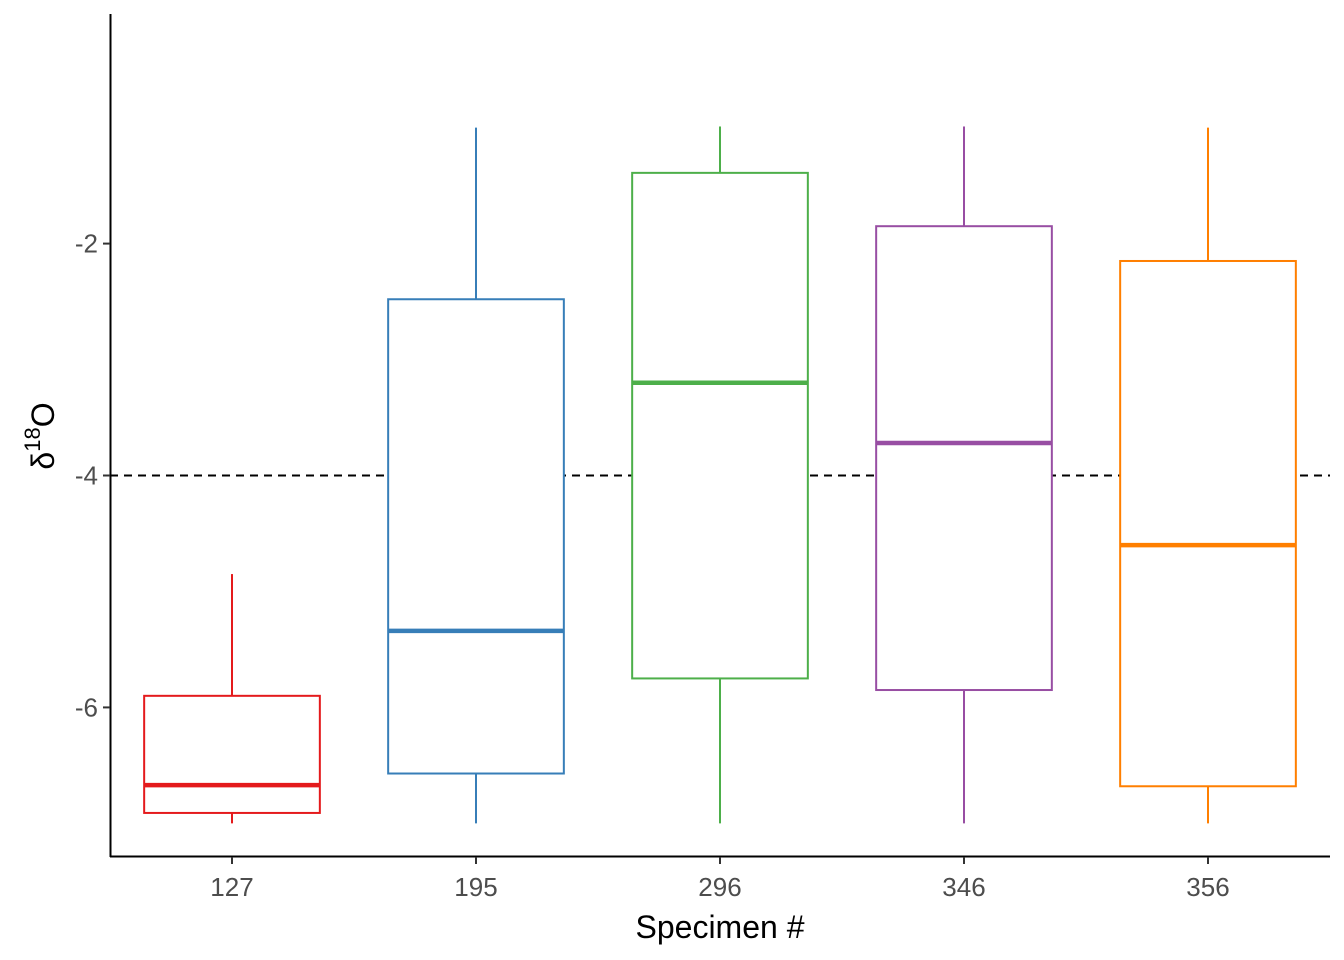 The width and height of the screenshot is (1344, 960). What do you see at coordinates (32, 439) in the screenshot?
I see `y-axis-title-superscript: 18` at bounding box center [32, 439].